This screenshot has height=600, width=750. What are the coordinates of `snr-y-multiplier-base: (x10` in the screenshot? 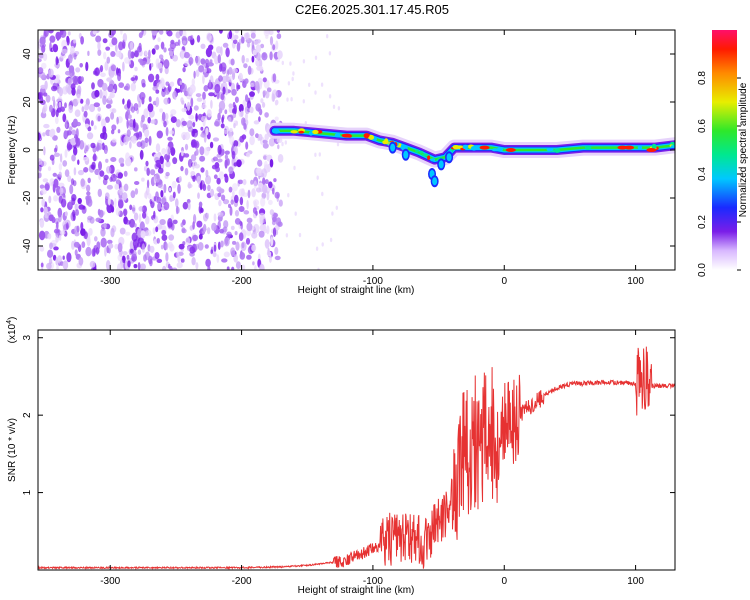 It's located at (12, 333).